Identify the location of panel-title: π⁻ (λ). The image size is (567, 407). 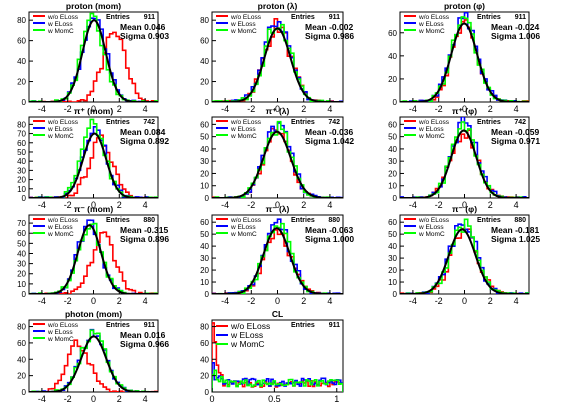
(278, 209).